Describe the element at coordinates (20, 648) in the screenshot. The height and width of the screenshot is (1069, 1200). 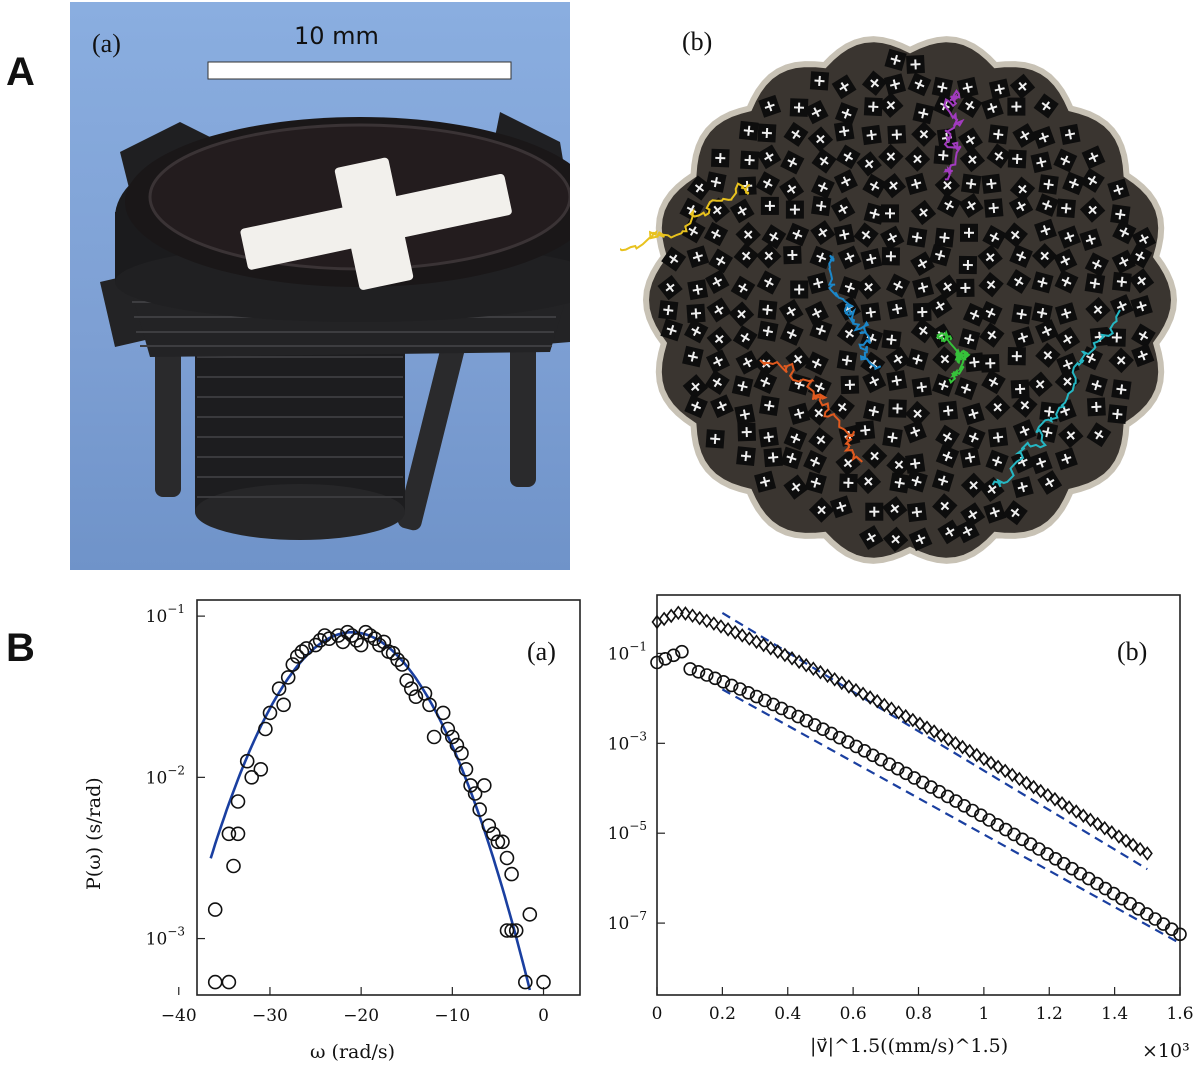
I see `panel-letter-b: B` at that location.